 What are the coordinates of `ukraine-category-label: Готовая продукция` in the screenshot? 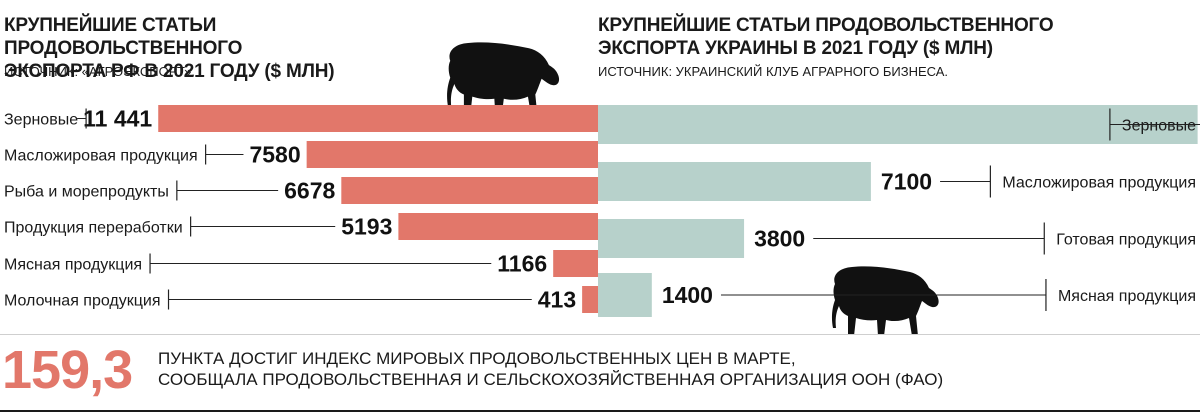 It's located at (1126, 240).